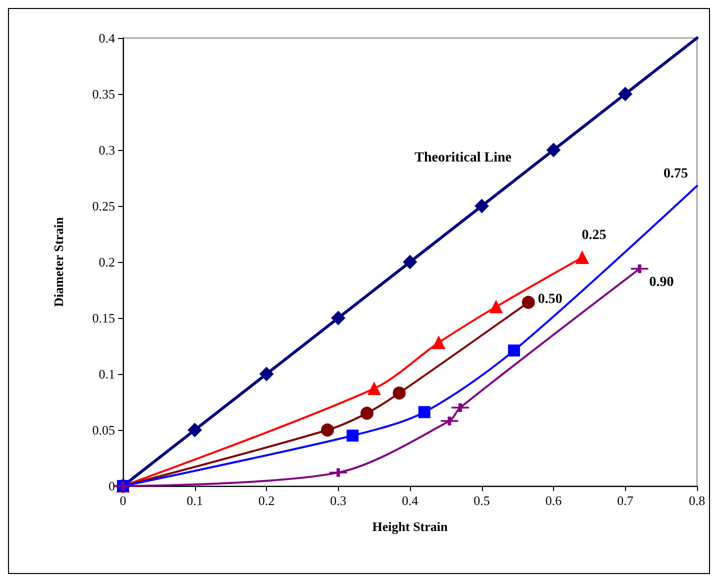 This screenshot has width=712, height=576. I want to click on series-label: 0.25, so click(594, 236).